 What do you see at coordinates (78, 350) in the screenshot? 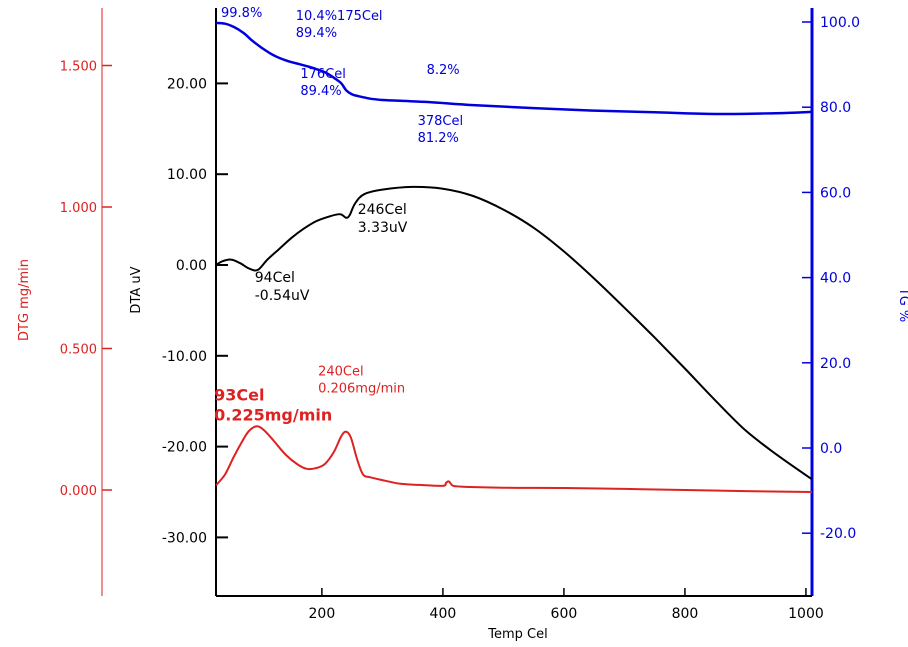
I see `dtg-tick-label: 0.500` at bounding box center [78, 350].